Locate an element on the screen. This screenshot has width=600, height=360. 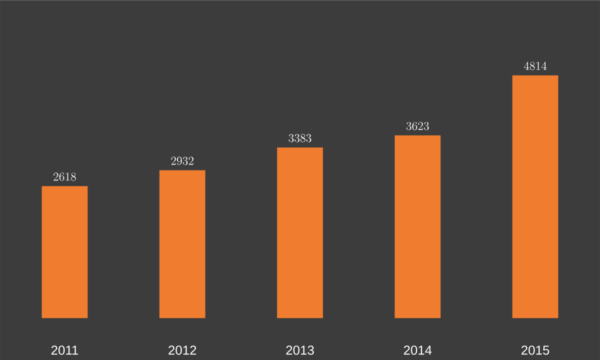
x-tick-label: 2011 is located at coordinates (64, 350).